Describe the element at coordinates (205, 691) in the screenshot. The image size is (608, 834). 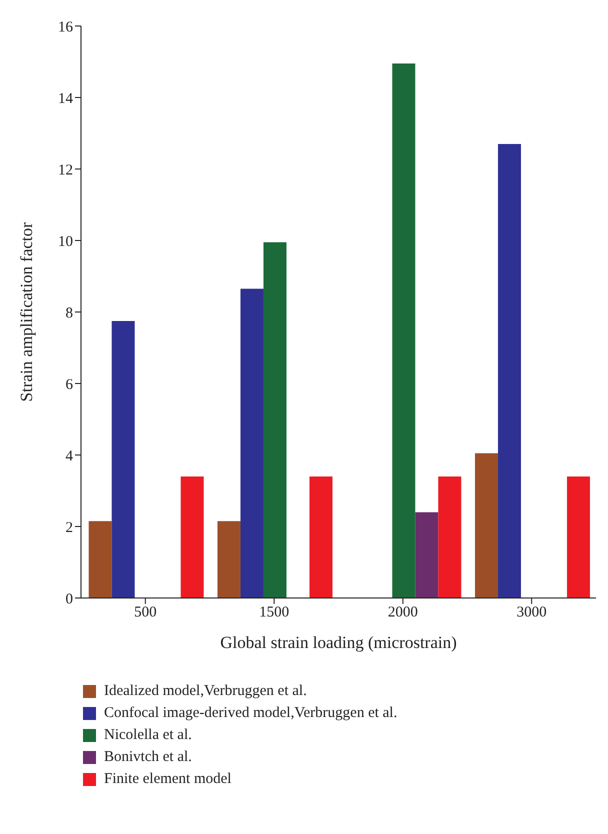
I see `legend-label: Idealized model,Verbruggen et al.` at that location.